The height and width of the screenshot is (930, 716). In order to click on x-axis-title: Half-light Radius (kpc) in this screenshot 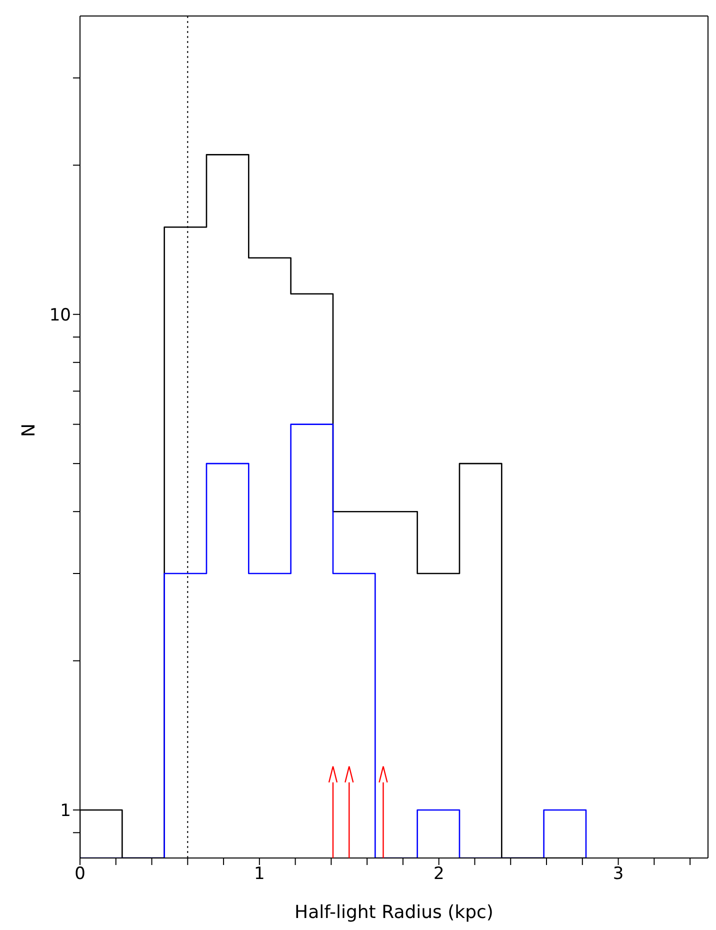, I will do `click(394, 912)`.